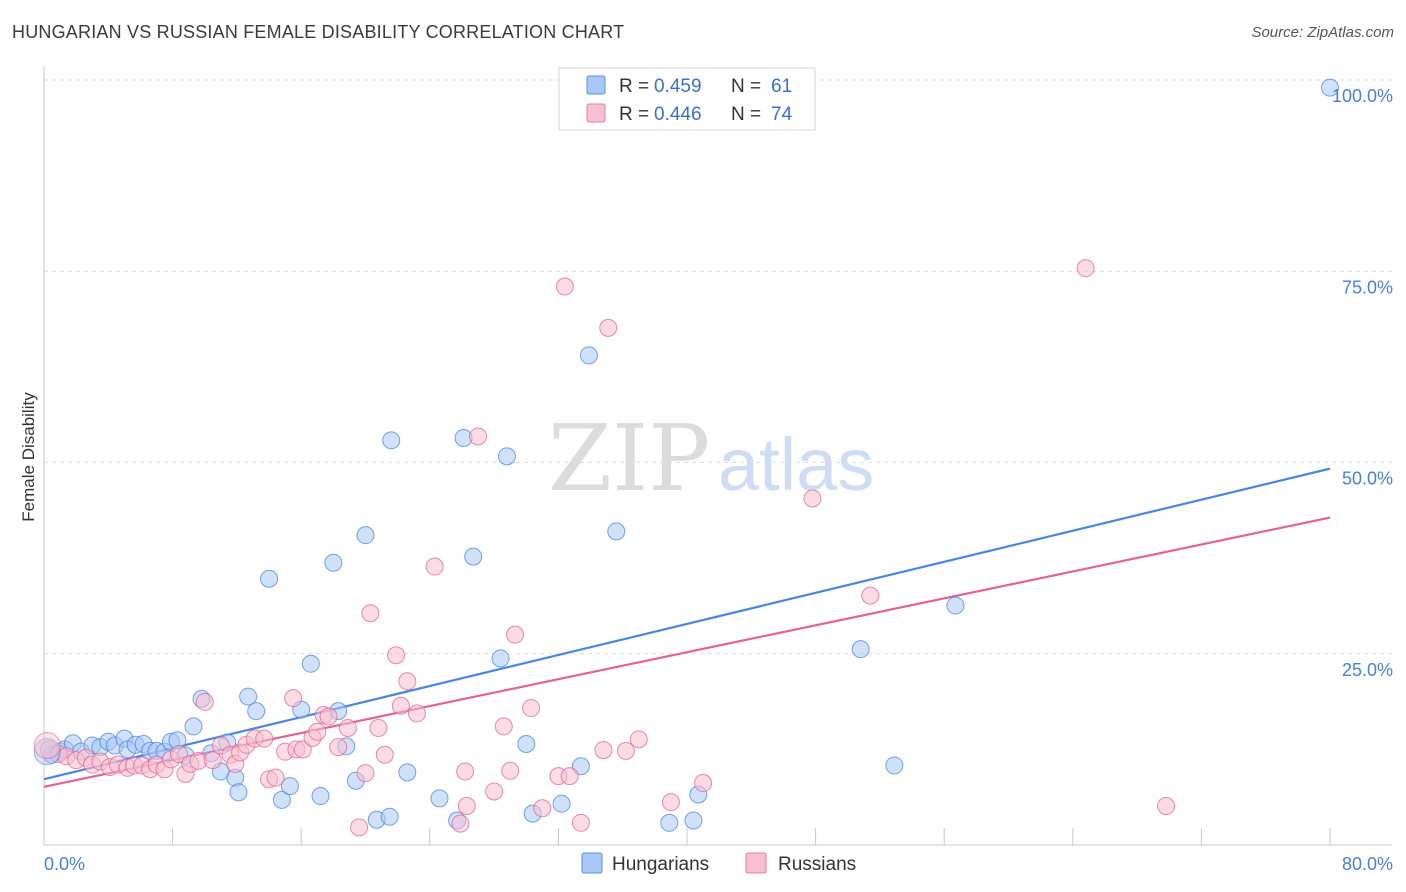  I want to click on y-tick-label: 50.0%, so click(1367, 479).